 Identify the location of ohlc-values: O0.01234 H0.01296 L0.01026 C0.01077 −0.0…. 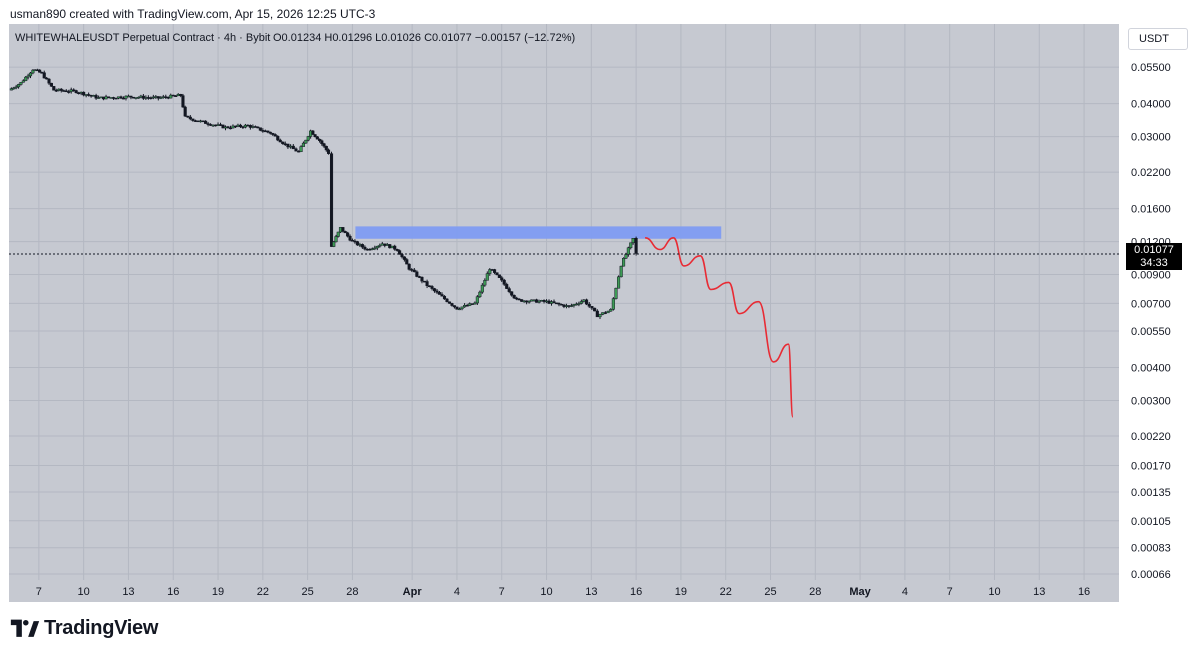
(424, 38).